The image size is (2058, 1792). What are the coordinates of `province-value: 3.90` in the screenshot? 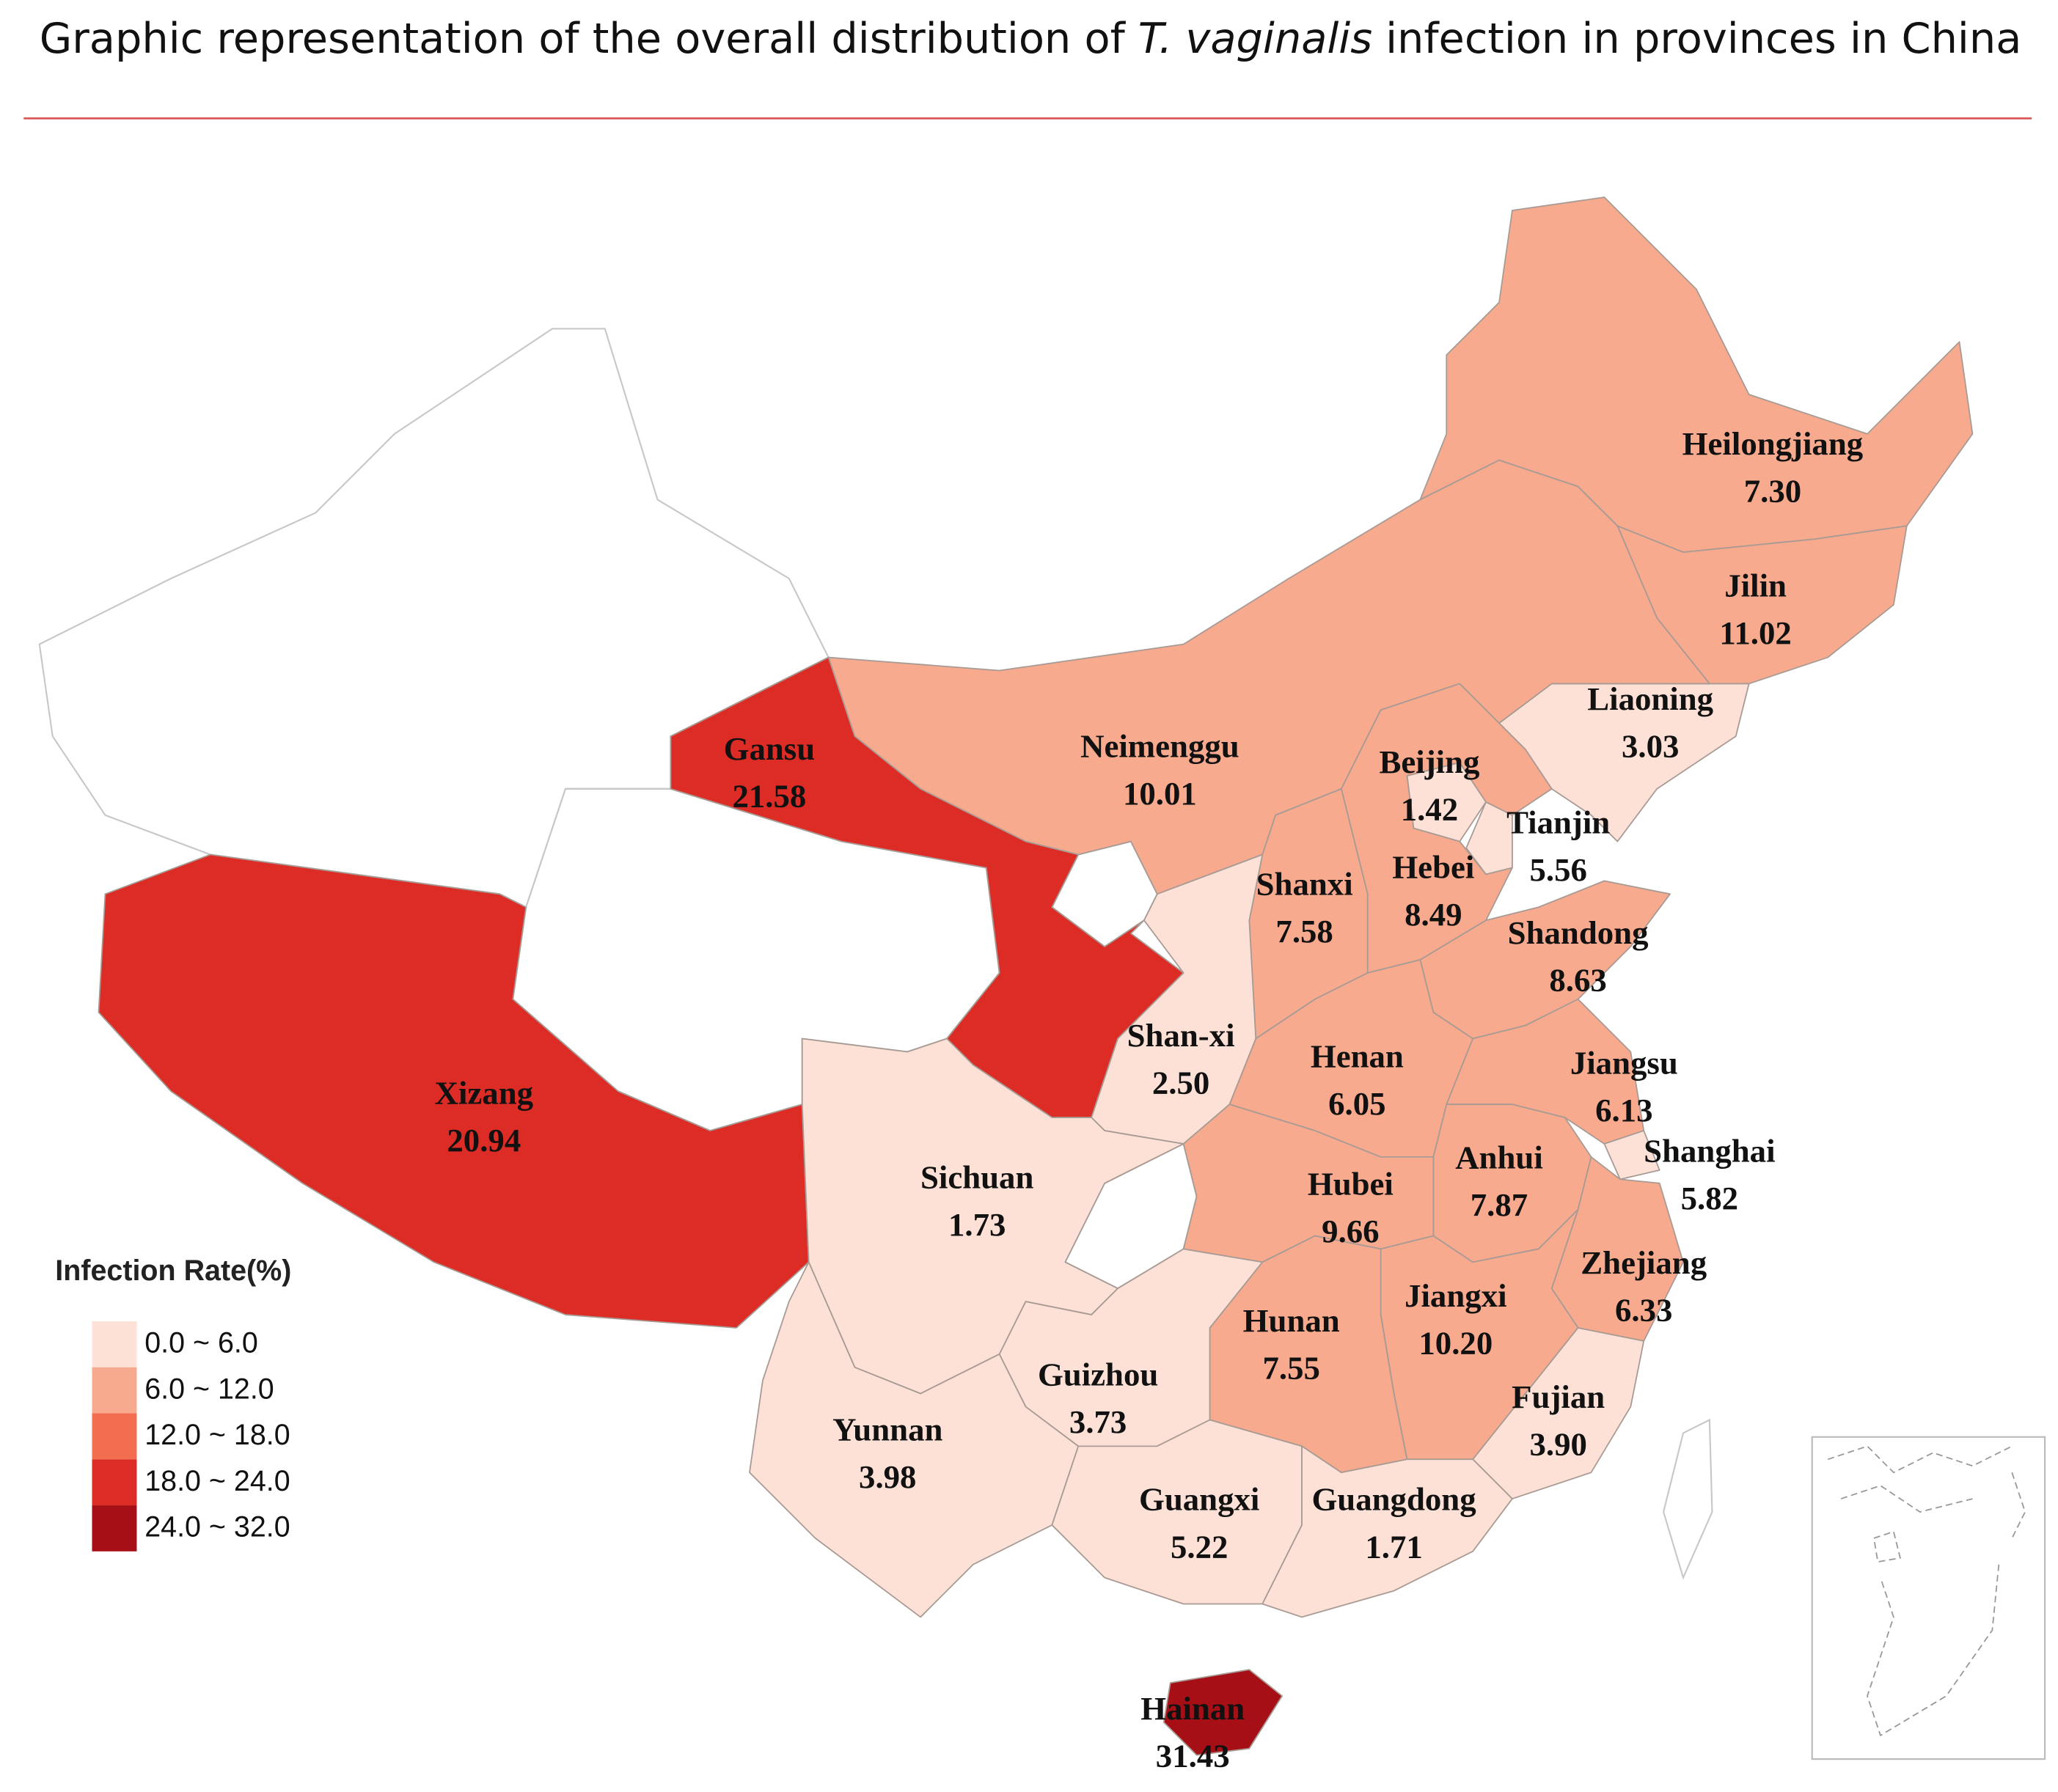 It's located at (1557, 1443).